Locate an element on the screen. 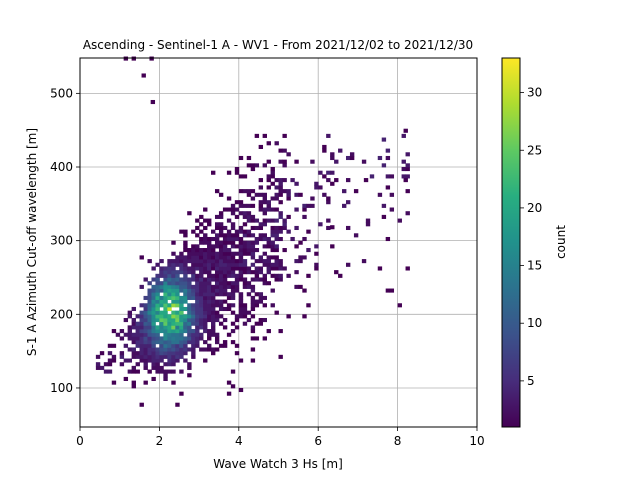  colorbar-tick-label: 30 is located at coordinates (534, 93).